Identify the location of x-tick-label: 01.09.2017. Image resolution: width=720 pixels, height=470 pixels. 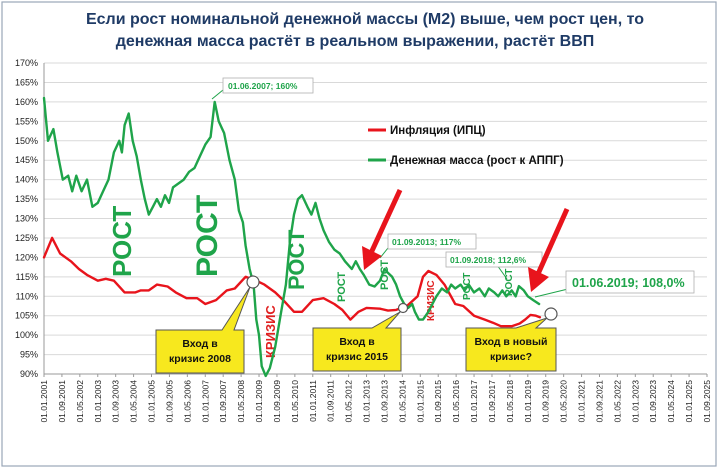
(492, 401).